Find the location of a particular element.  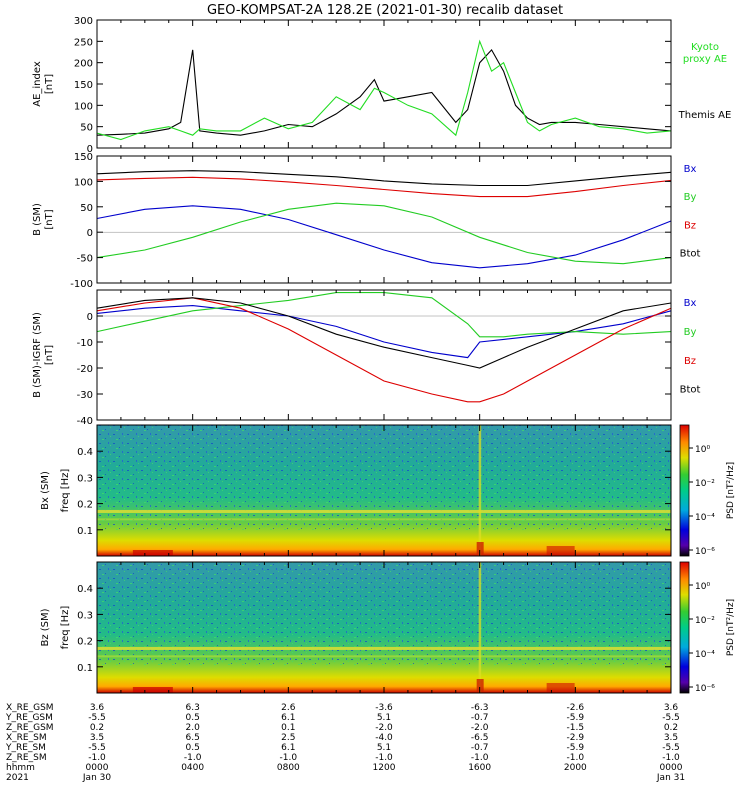

panel-spec_bz-colorbar is located at coordinates (684, 627).